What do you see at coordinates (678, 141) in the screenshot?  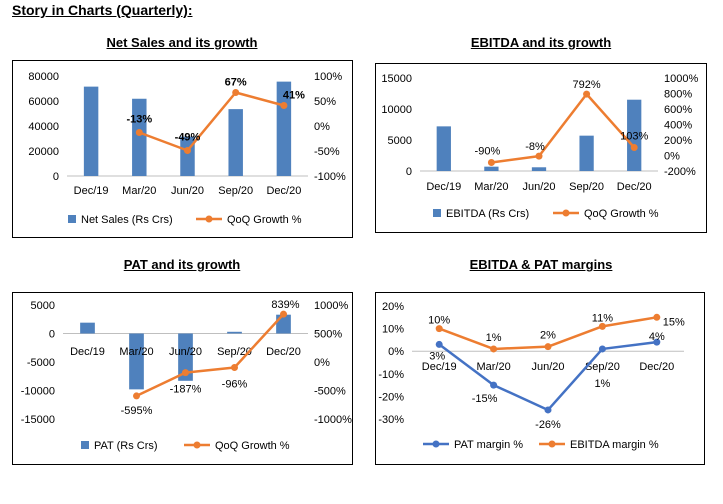 I see `right-axis-tick-label: 200%` at bounding box center [678, 141].